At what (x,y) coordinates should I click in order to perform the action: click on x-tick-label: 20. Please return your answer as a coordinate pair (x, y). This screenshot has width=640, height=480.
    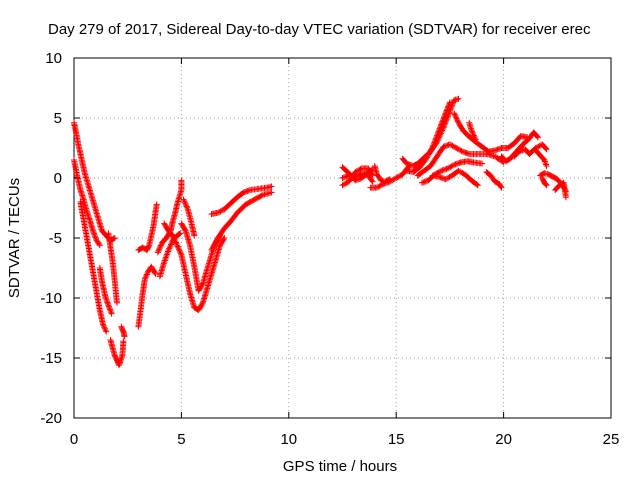
    Looking at the image, I should click on (503, 439).